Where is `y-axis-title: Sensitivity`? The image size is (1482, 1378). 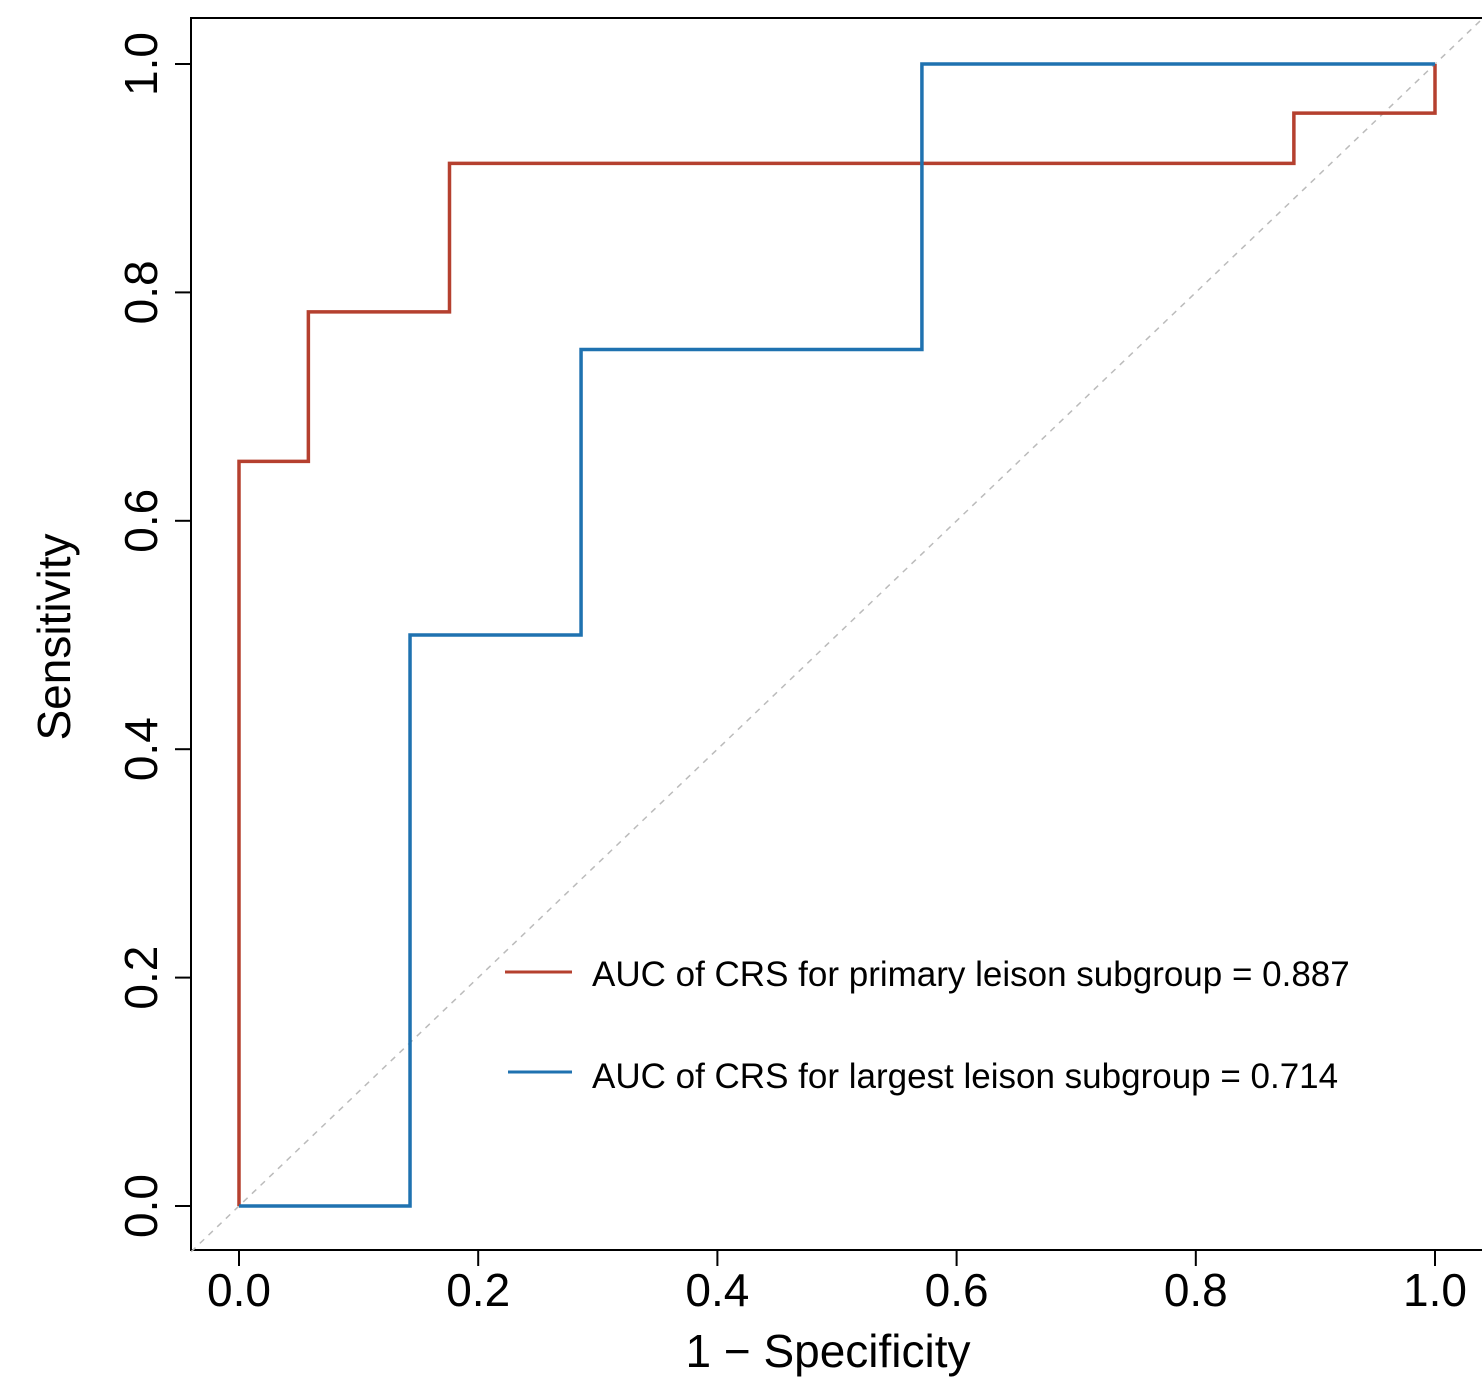 y-axis-title: Sensitivity is located at coordinates (54, 636).